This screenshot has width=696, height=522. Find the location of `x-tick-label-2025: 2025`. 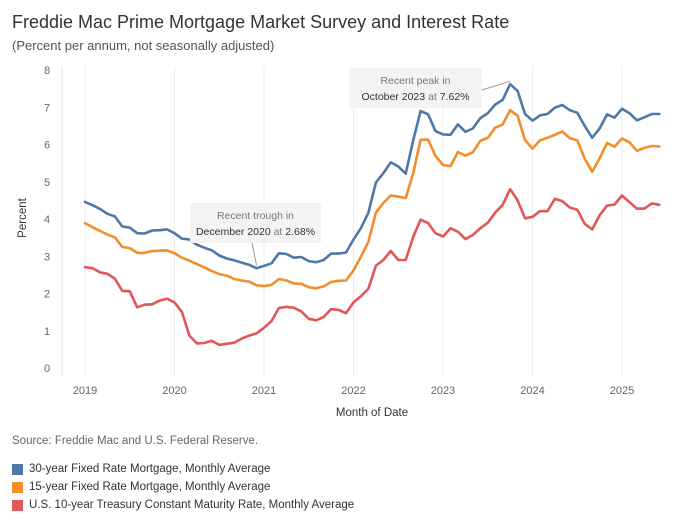

x-tick-label-2025: 2025 is located at coordinates (622, 391).